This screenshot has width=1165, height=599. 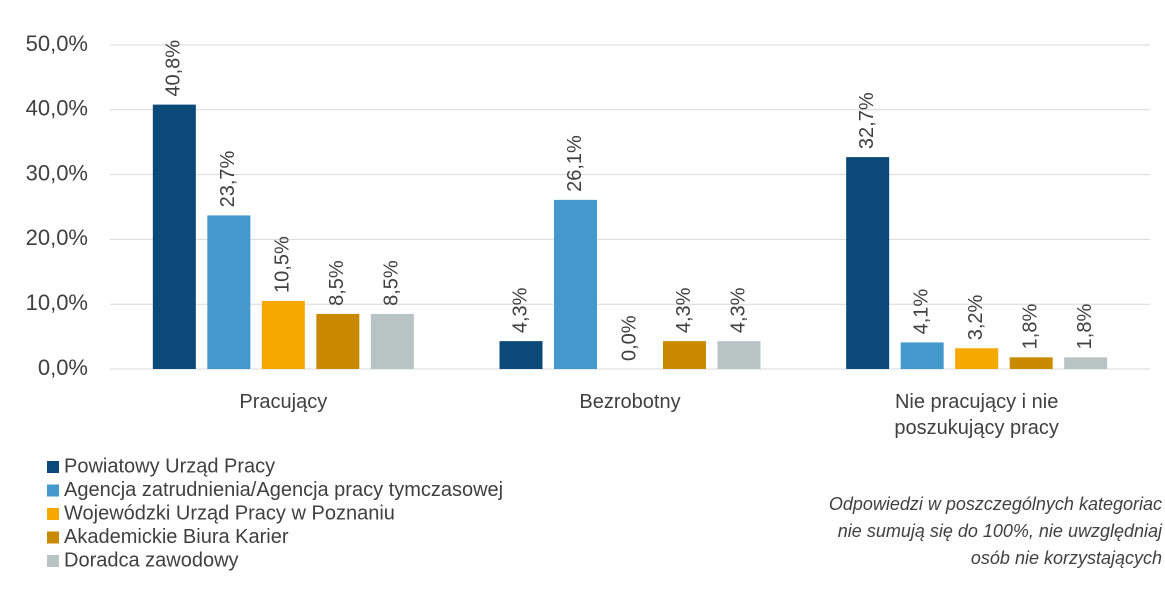 What do you see at coordinates (229, 513) in the screenshot?
I see `legend-label: Wojewódzki Urząd Pracy w Poznaniu` at bounding box center [229, 513].